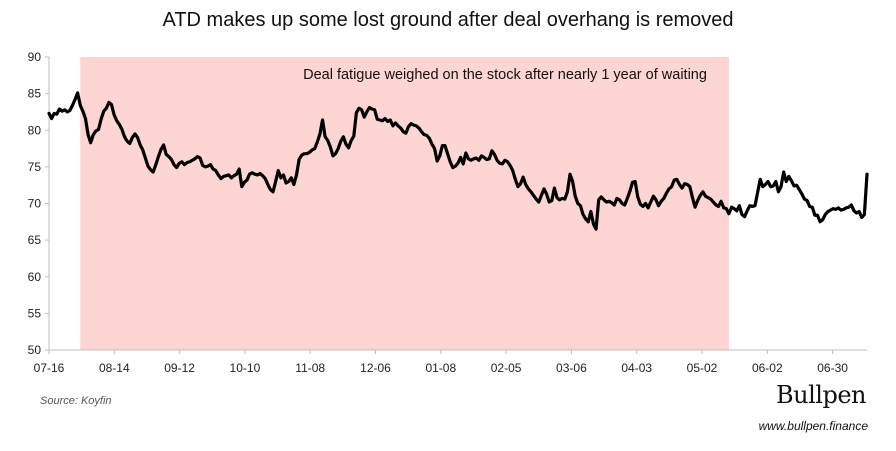 This screenshot has height=451, width=896. Describe the element at coordinates (49, 368) in the screenshot. I see `x-tick-label: 07-16` at that location.